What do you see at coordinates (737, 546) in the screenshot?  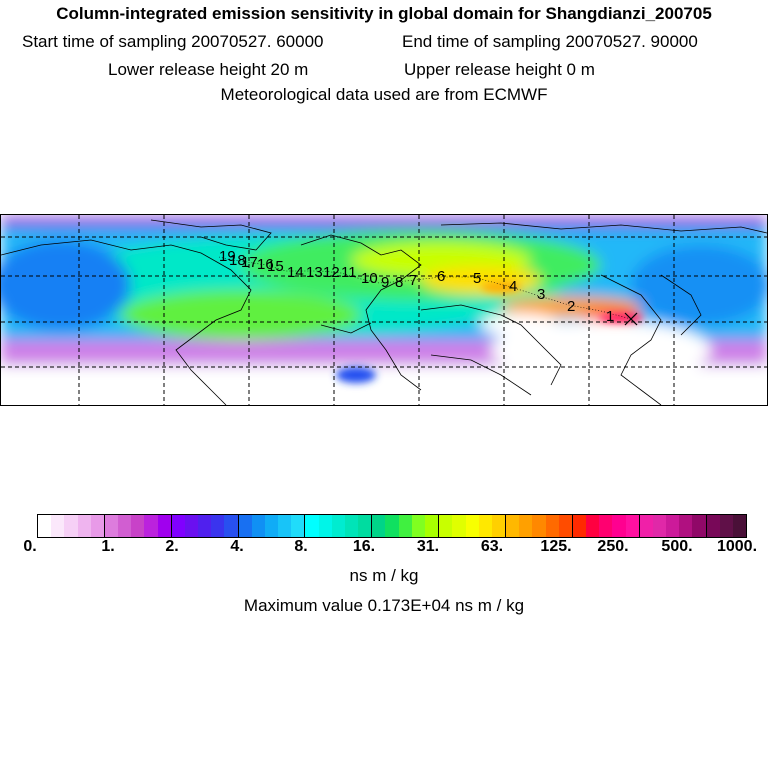 I see `colorbar-tick-label: 1000.` at bounding box center [737, 546].